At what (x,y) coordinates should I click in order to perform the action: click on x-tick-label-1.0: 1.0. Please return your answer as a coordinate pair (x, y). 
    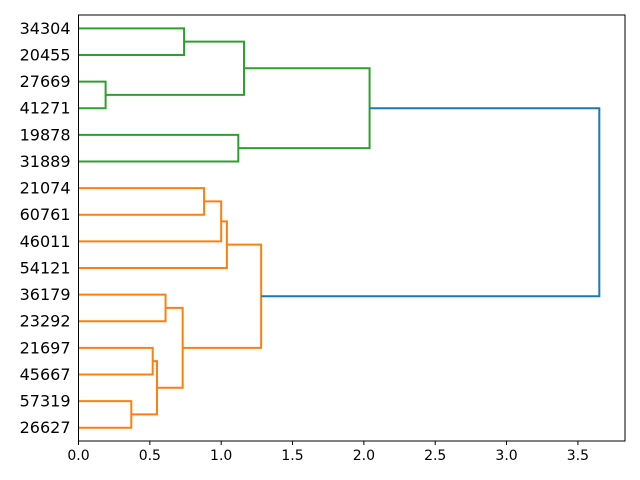
    Looking at the image, I should click on (221, 456).